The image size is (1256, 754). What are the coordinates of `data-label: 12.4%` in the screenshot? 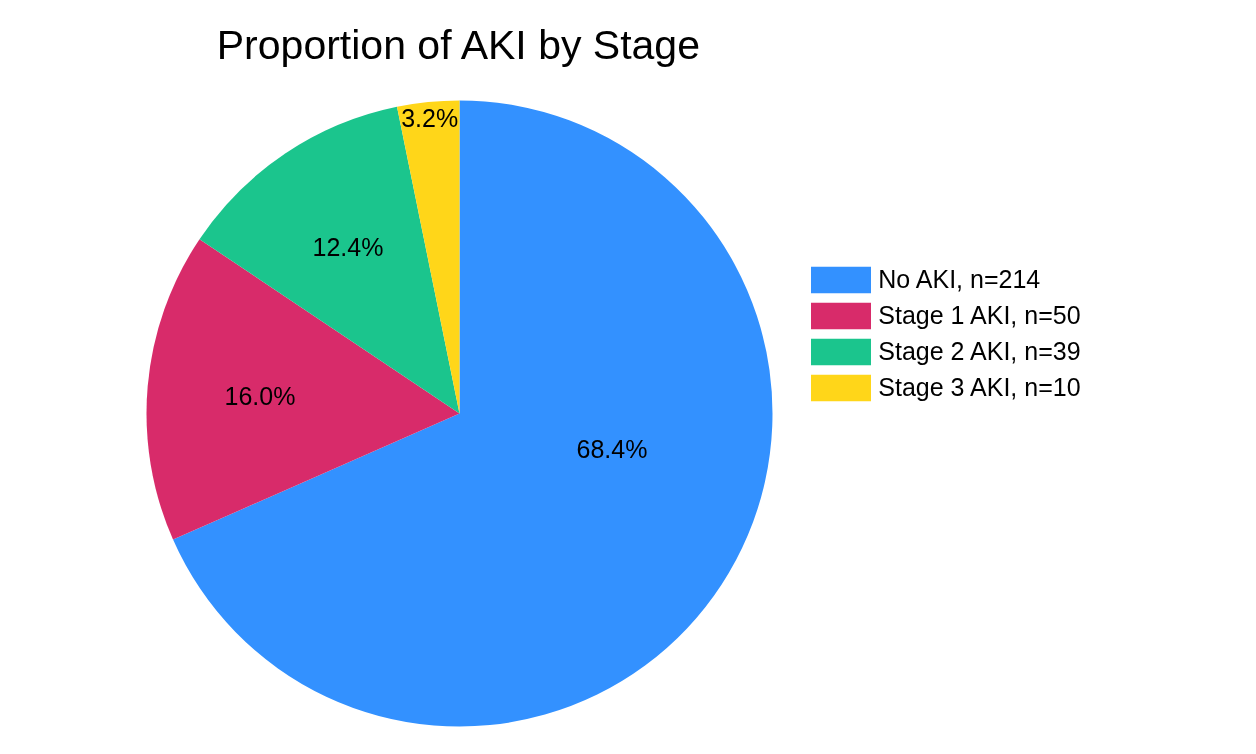 It's located at (348, 247).